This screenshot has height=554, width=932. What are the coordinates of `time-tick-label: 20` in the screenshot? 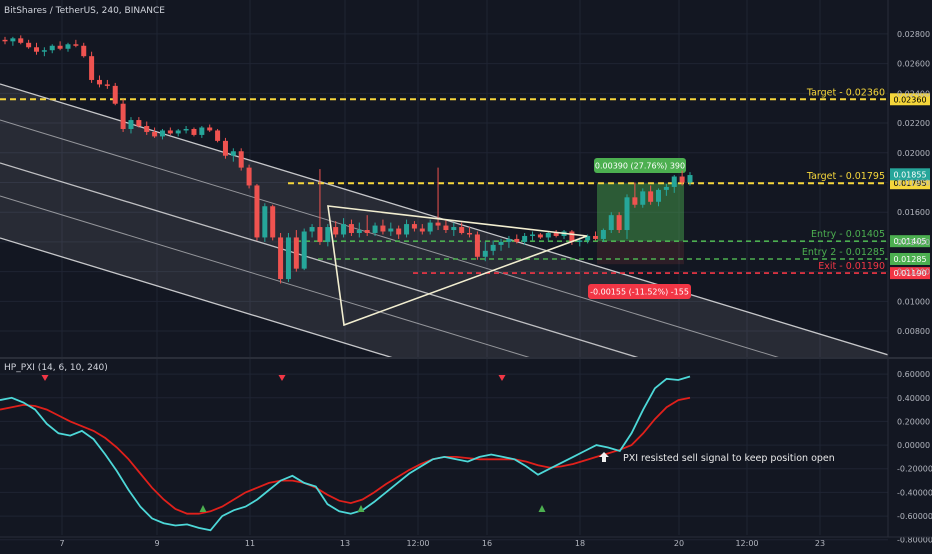 It's located at (679, 543).